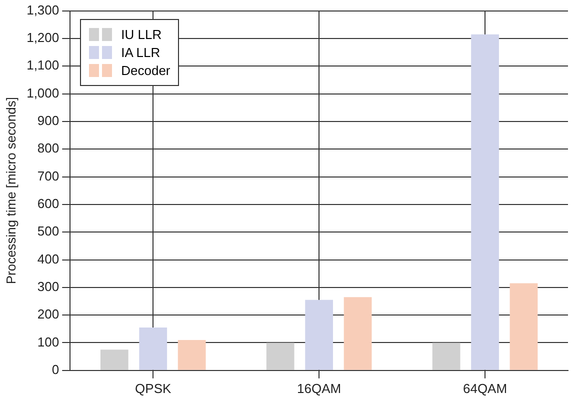  What do you see at coordinates (43, 10) in the screenshot?
I see `y-tick-label: 1,300` at bounding box center [43, 10].